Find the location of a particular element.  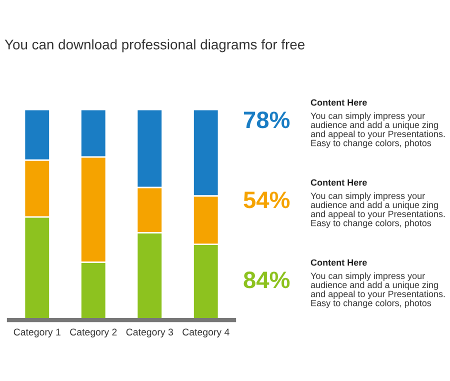

x-tick-label: Category 2 is located at coordinates (93, 333).